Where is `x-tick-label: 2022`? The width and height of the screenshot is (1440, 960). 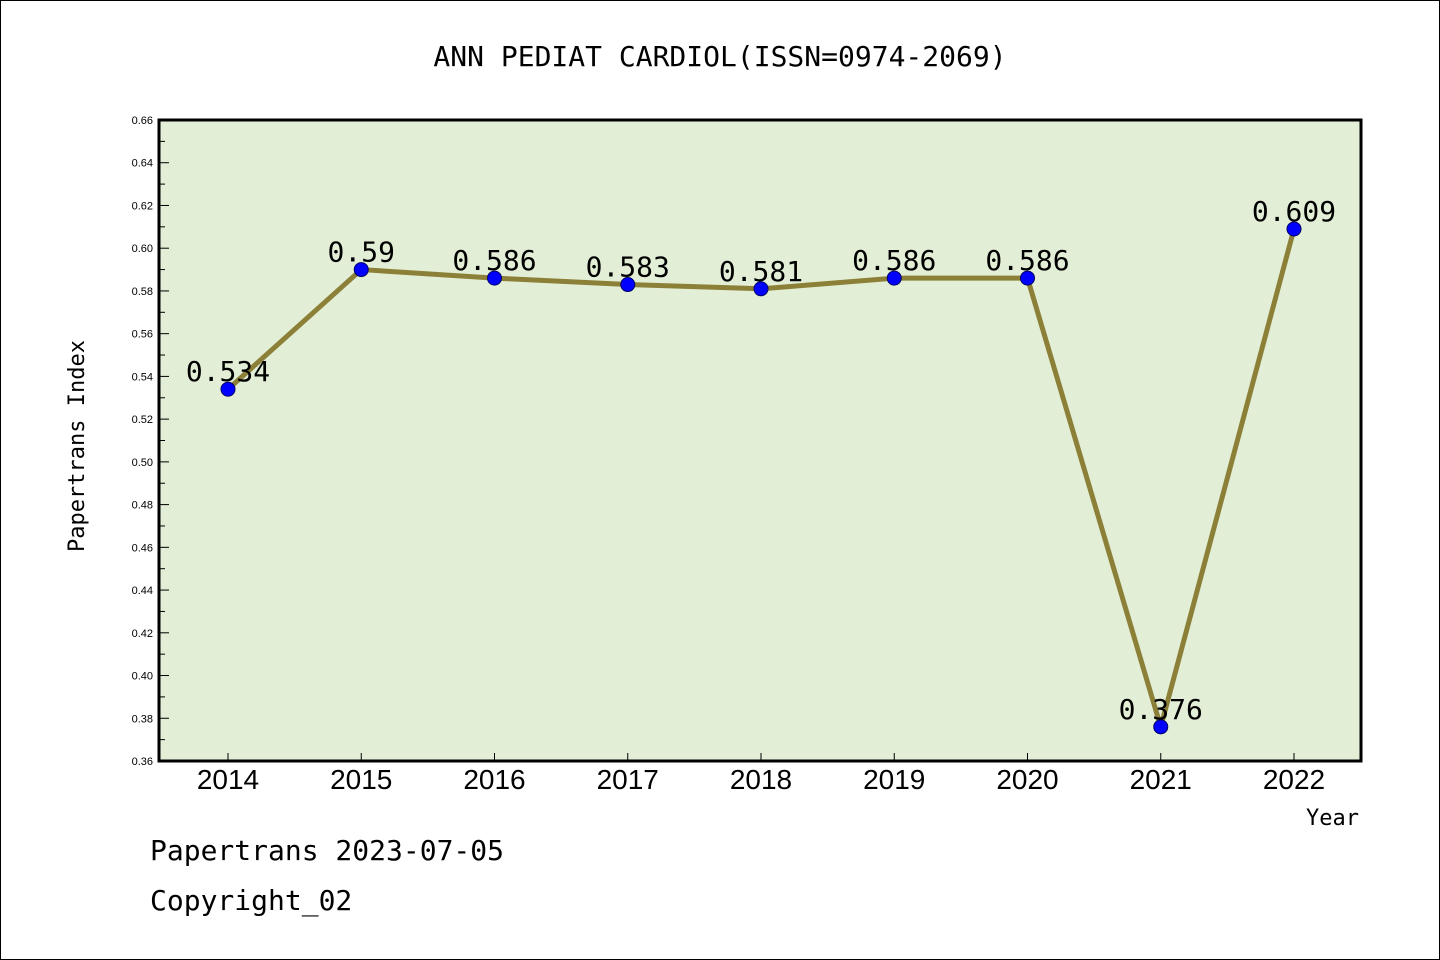
x-tick-label: 2022 is located at coordinates (1294, 779).